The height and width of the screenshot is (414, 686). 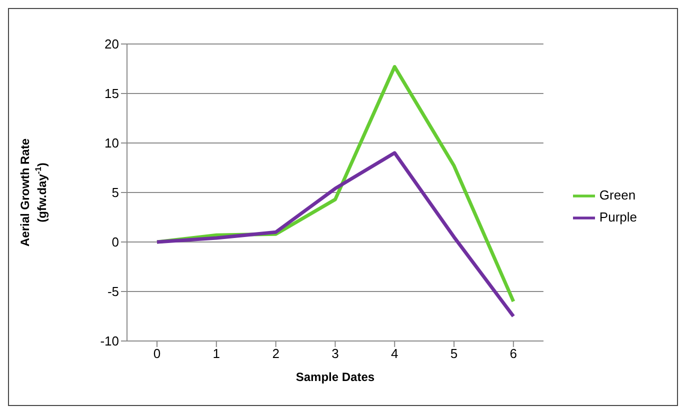 I want to click on y-tick-label: -5, so click(x=113, y=292).